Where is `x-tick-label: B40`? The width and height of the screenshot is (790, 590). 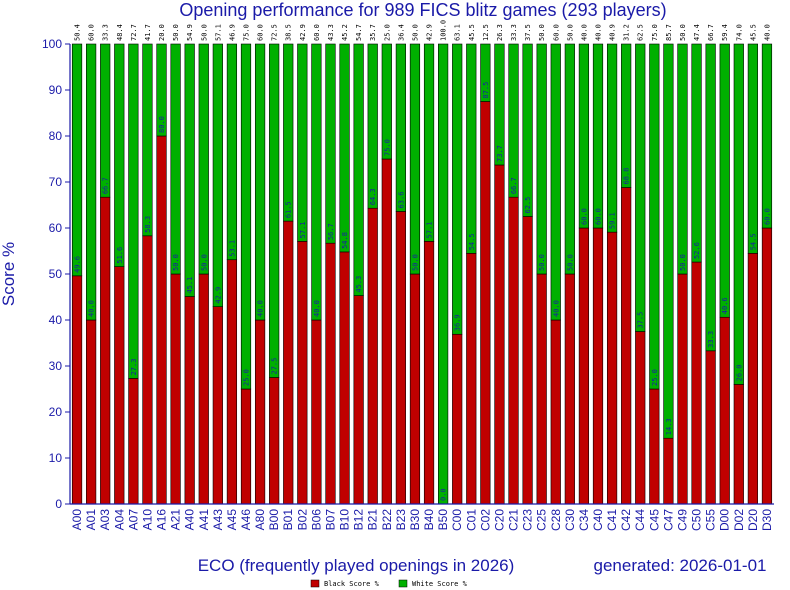
x-tick-label: B40 is located at coordinates (429, 520).